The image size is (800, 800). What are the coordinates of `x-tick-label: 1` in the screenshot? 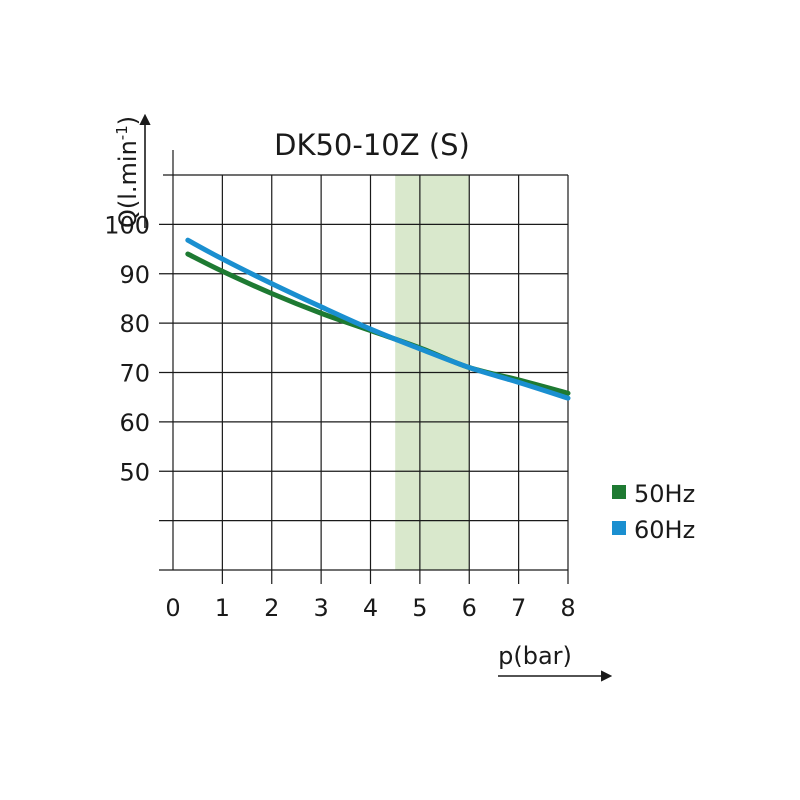 It's located at (222, 608).